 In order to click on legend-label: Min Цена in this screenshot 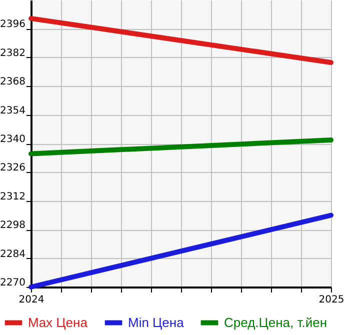, I will do `click(156, 322)`.